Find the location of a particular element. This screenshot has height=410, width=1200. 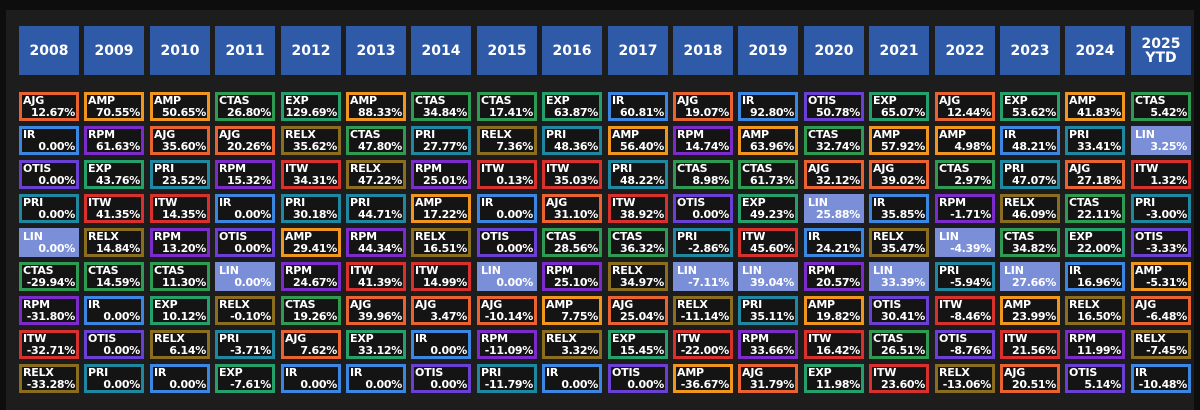

return-cell: ITW 23.60% is located at coordinates (899, 378).